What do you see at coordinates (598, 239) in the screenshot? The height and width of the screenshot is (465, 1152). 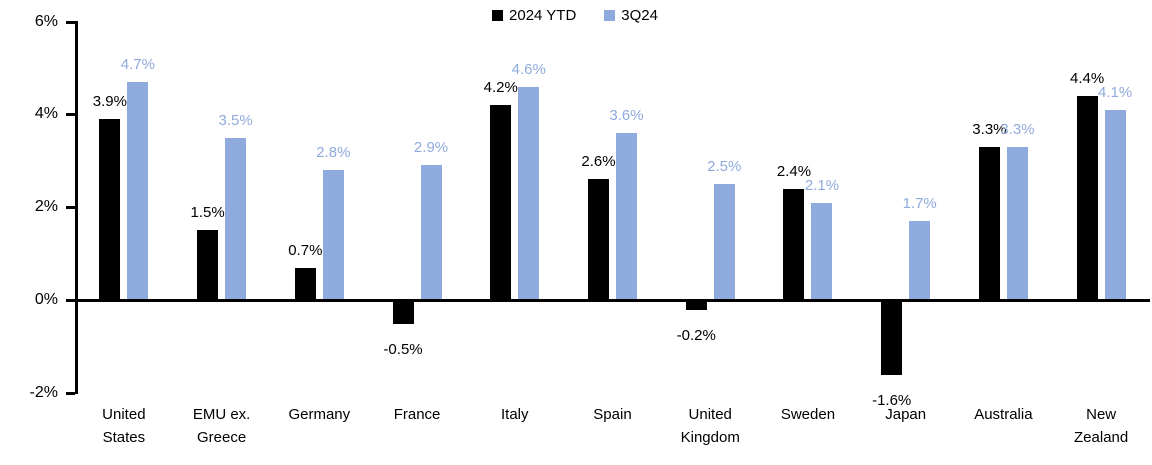 I see `bar-2024-ytd-spain` at bounding box center [598, 239].